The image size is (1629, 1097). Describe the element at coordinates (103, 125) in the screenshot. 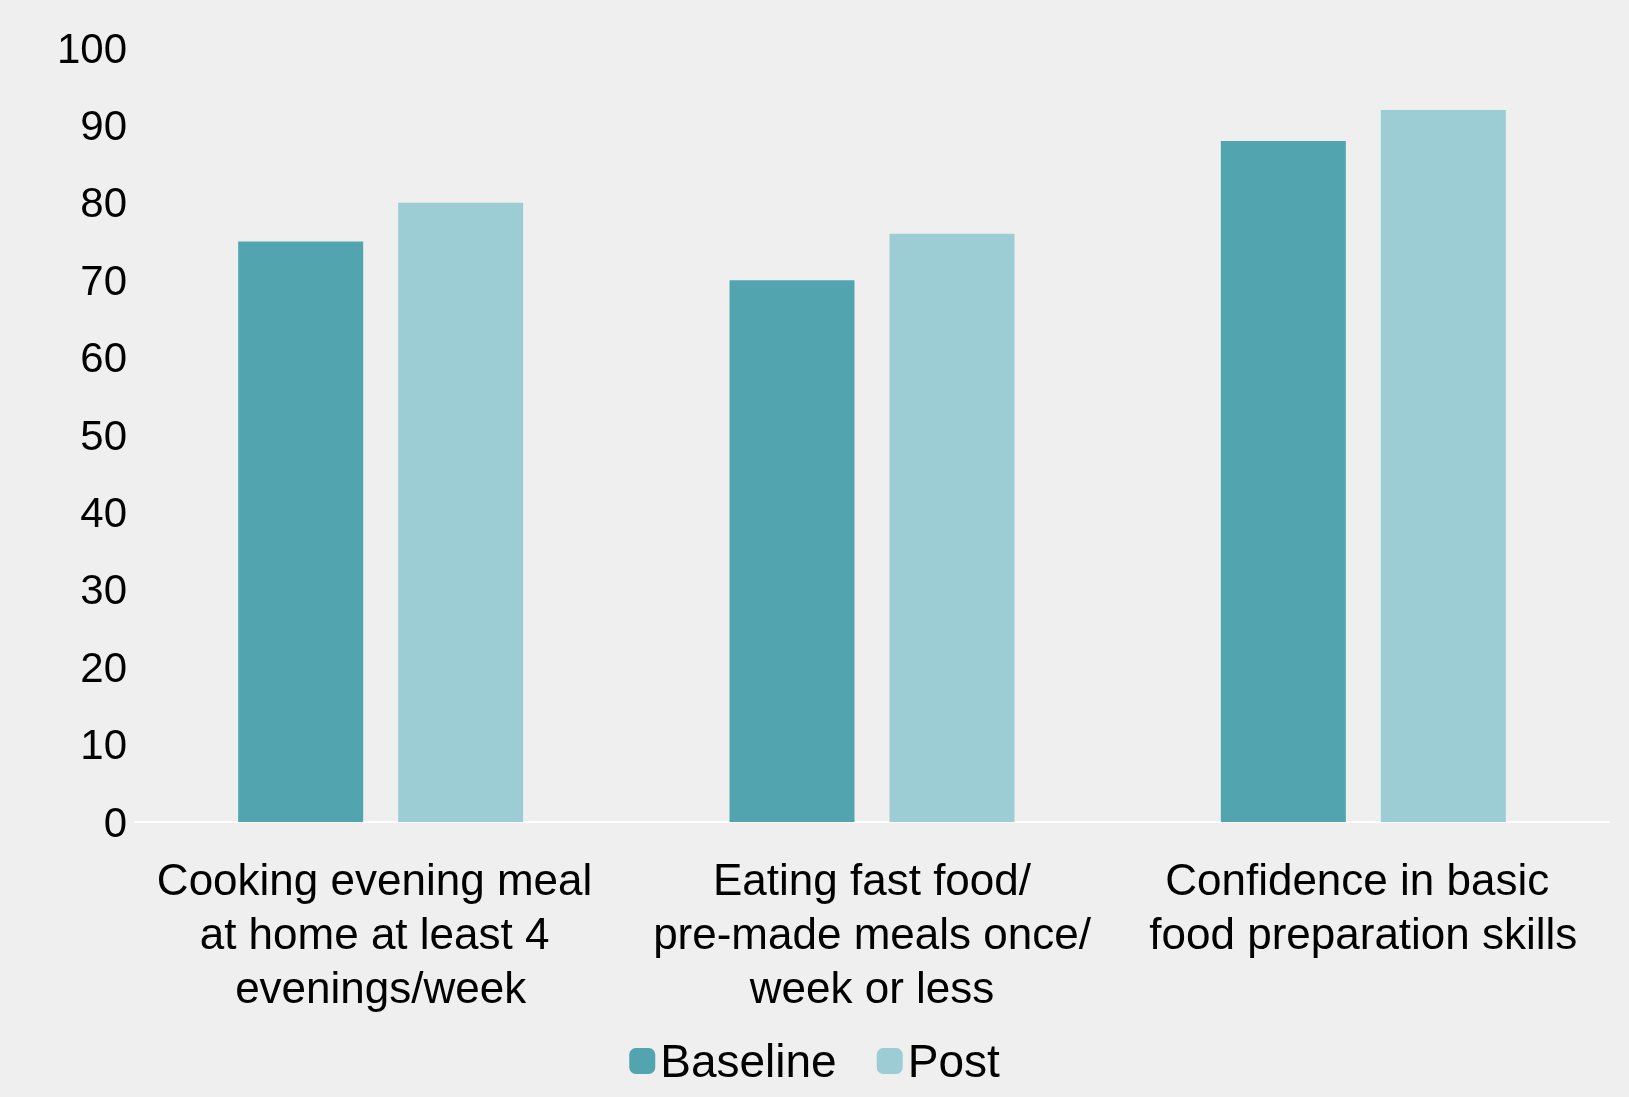

I see `y-tick-label: 90` at that location.